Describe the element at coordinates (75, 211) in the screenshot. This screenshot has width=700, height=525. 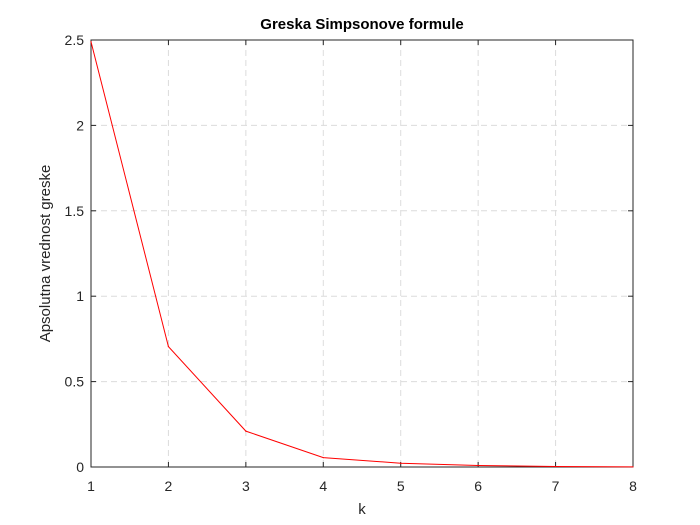
I see `y-tick-label: 1.5` at that location.